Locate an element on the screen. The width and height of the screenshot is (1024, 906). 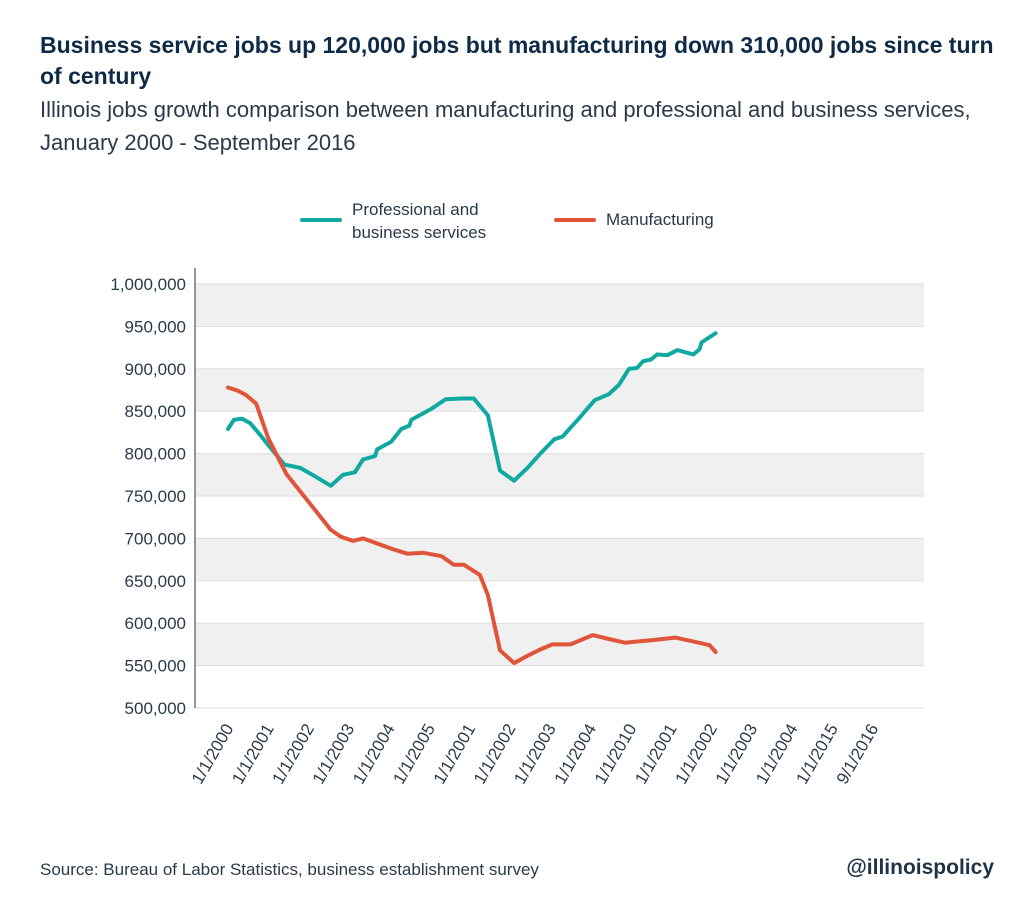
y-tick-label: 700,000 is located at coordinates (155, 538).